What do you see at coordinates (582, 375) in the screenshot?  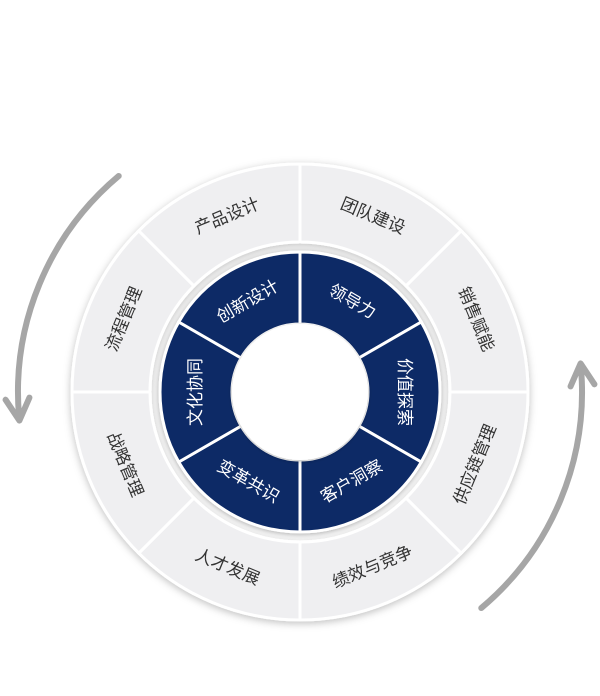 I see `right-arrow-head` at bounding box center [582, 375].